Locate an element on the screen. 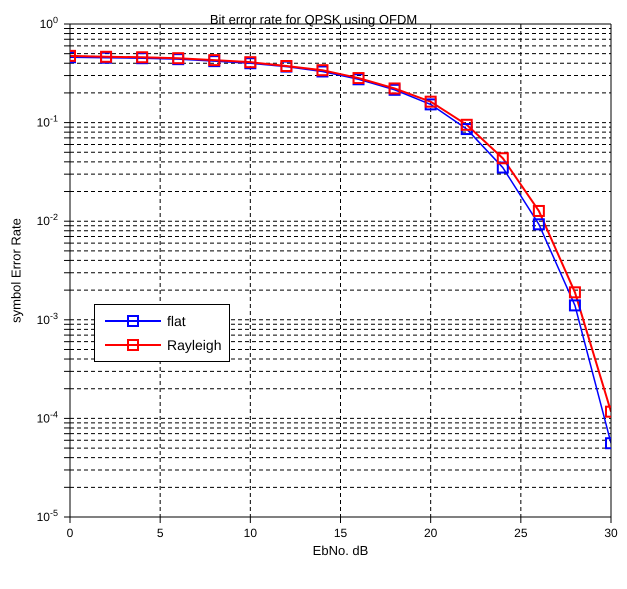 This screenshot has width=627, height=589. y-tick-label: 10$^{-3}$ is located at coordinates (47, 318).